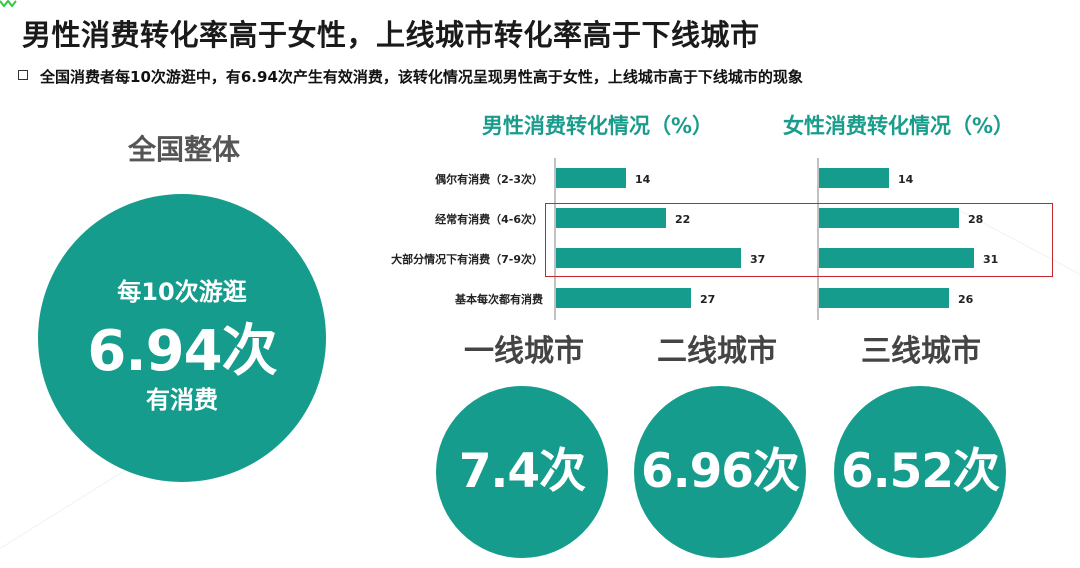 This screenshot has width=1080, height=568. Describe the element at coordinates (598, 126) in the screenshot. I see `male-chart-title: 男性消费转化情况（%）` at that location.